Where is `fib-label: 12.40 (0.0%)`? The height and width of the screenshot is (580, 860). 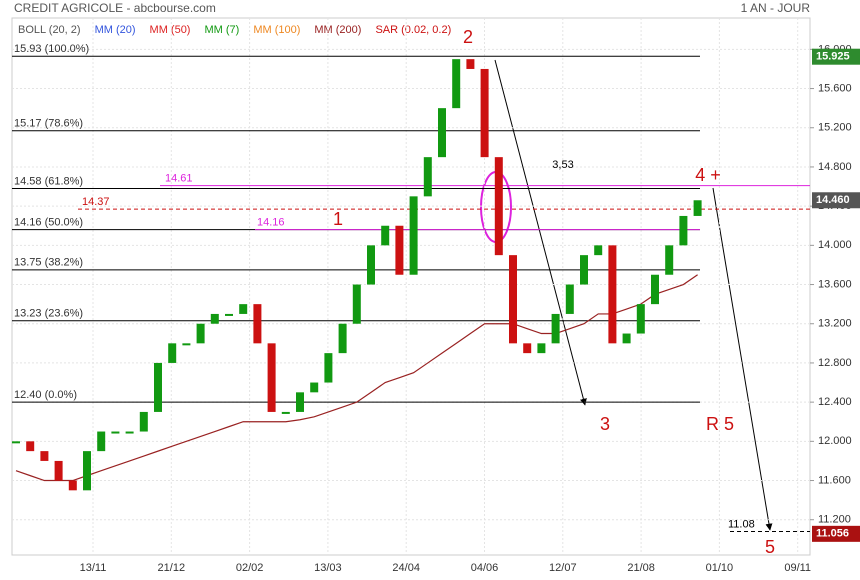 fib-label: 12.40 (0.0%) is located at coordinates (45, 395).